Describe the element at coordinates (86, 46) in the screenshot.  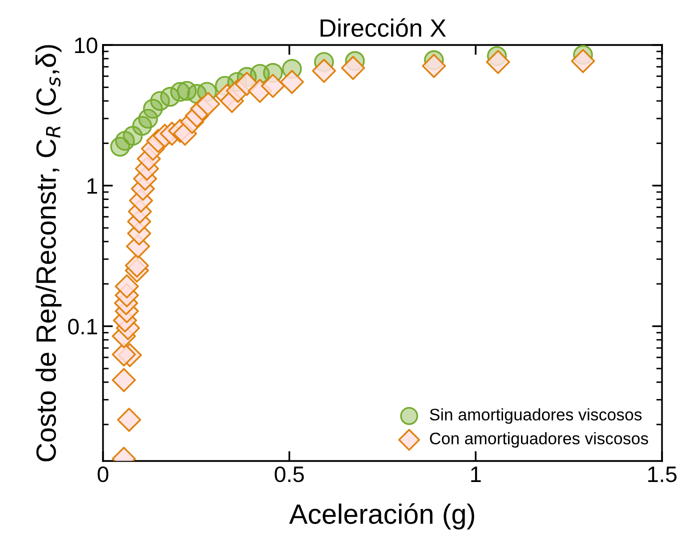
I see `y-tick-label: 10` at that location.